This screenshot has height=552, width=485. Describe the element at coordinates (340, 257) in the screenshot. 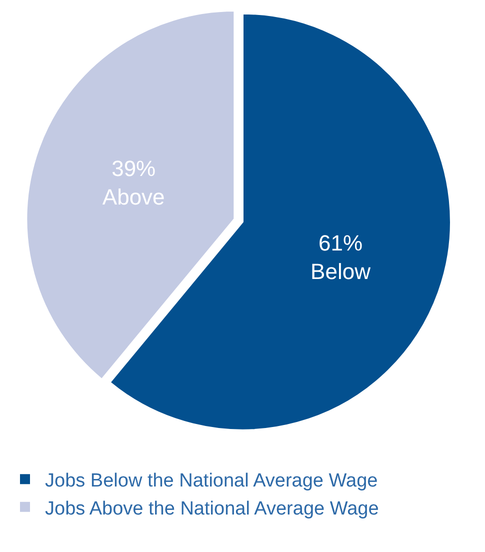

I see `data-label: 61% Below` at that location.